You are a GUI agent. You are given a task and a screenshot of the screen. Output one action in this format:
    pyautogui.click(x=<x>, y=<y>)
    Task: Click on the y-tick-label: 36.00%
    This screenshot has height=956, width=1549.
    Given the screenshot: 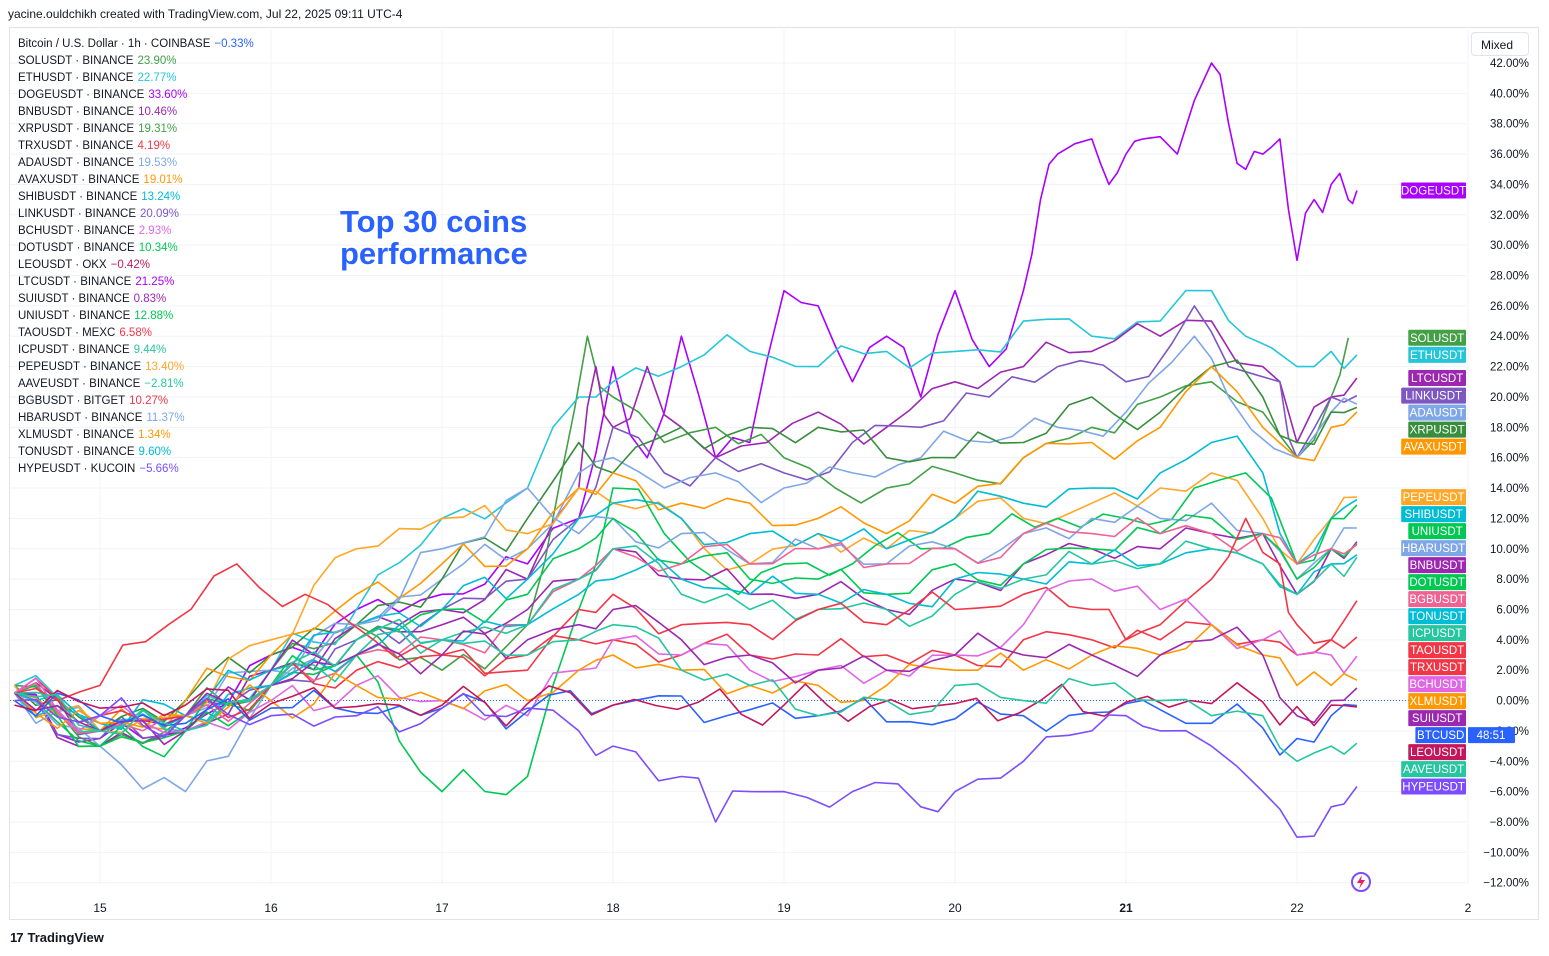 What is the action you would take?
    pyautogui.click(x=1509, y=155)
    